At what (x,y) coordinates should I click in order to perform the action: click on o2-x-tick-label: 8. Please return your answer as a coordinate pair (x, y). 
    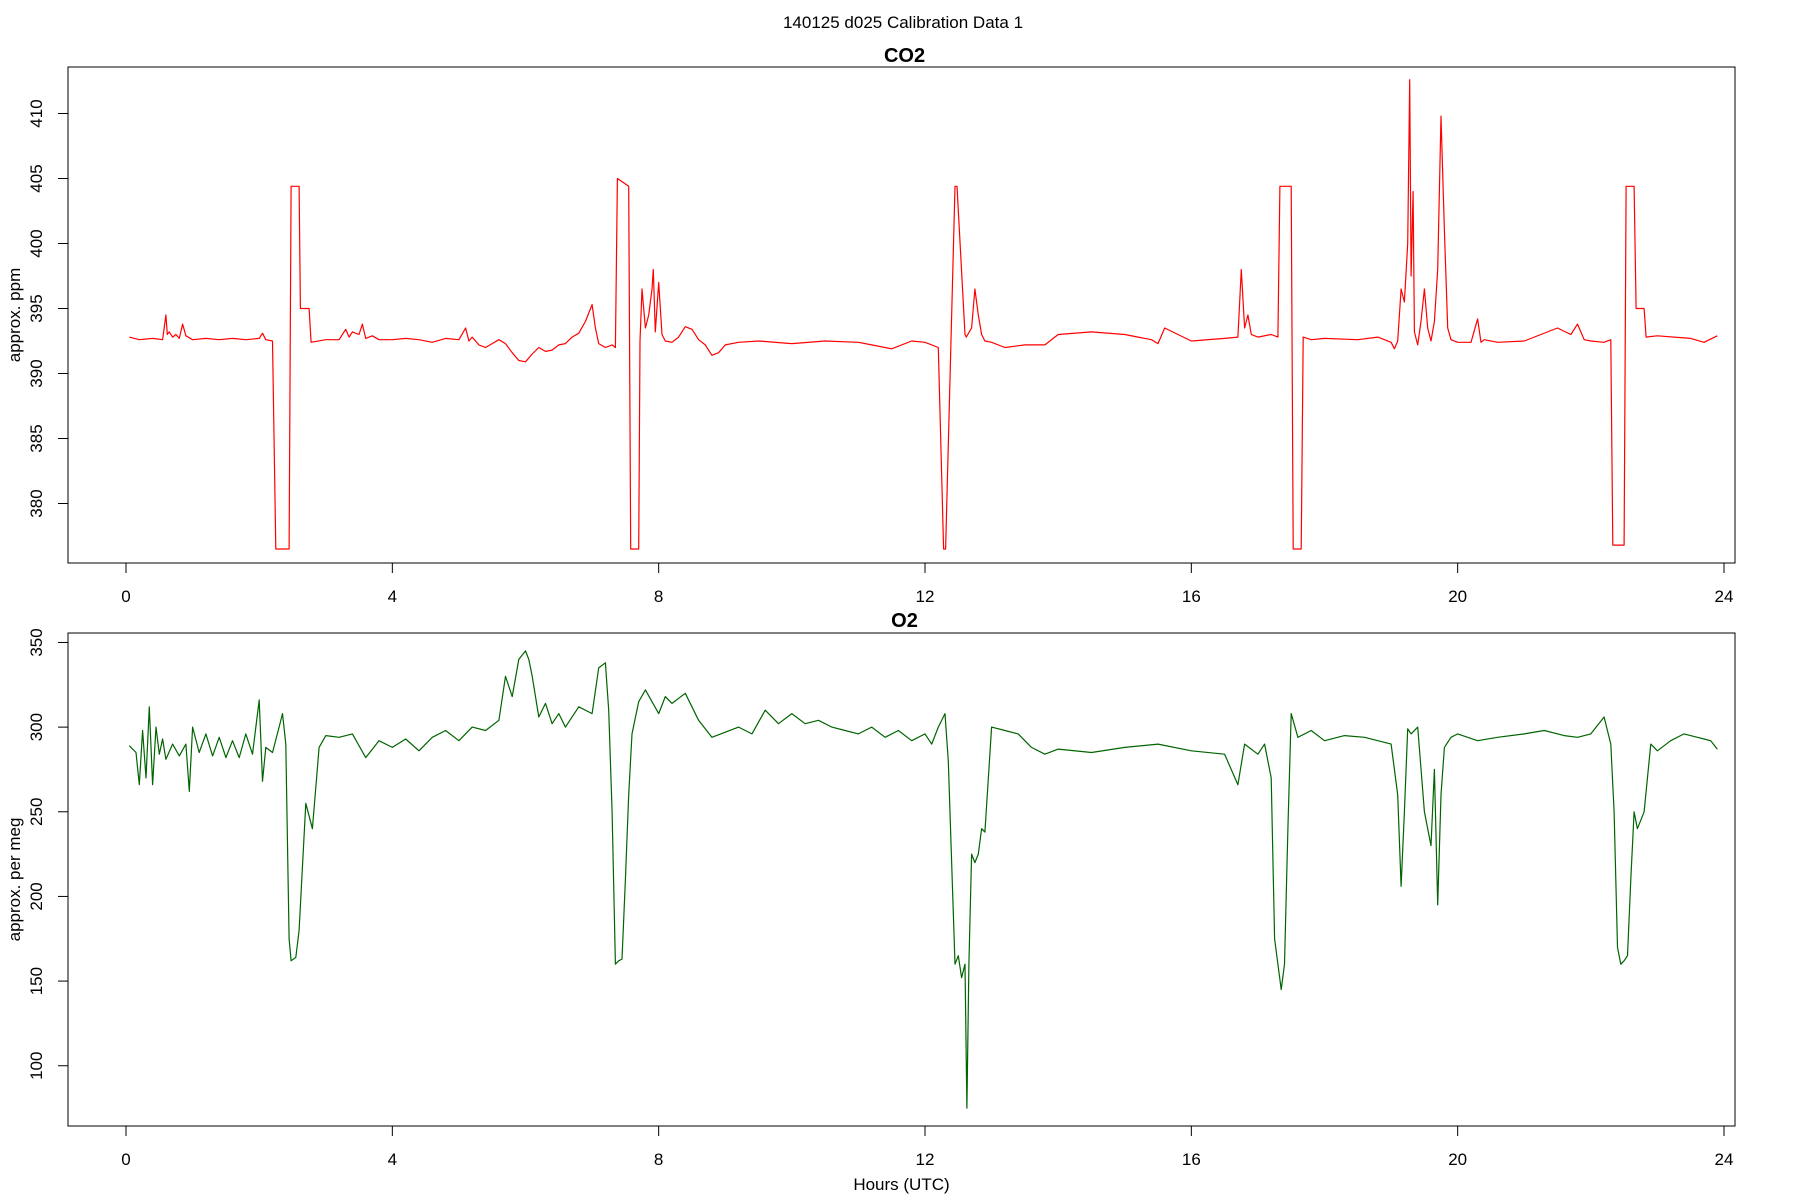
    Looking at the image, I should click on (658, 1159).